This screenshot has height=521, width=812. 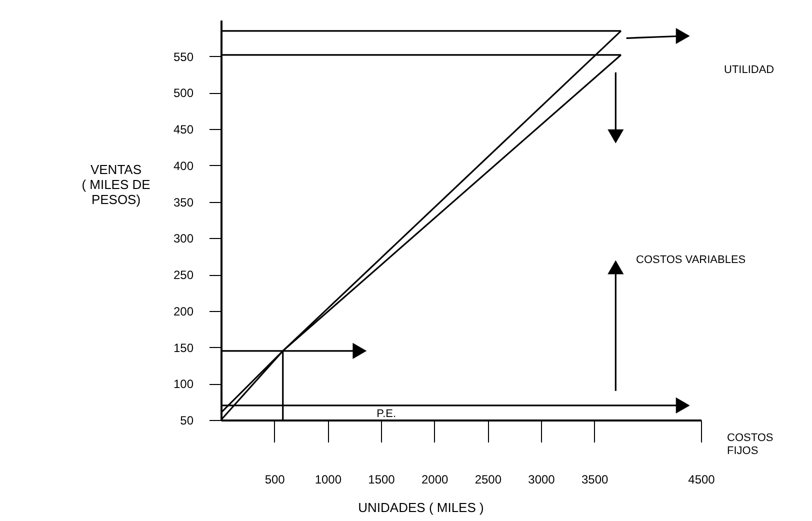 What do you see at coordinates (187, 421) in the screenshot?
I see `y-tick-label: 50` at bounding box center [187, 421].